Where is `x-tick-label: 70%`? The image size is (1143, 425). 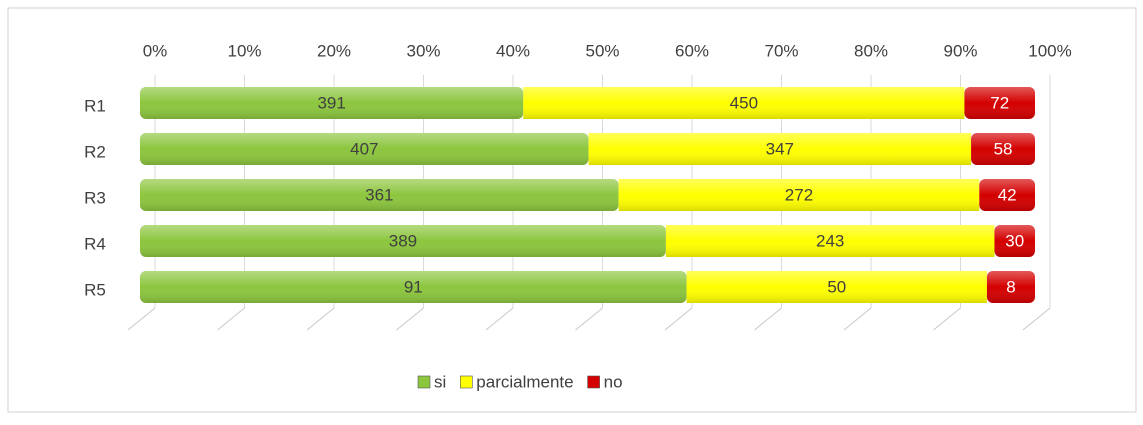
x-tick-label: 70% is located at coordinates (781, 50).